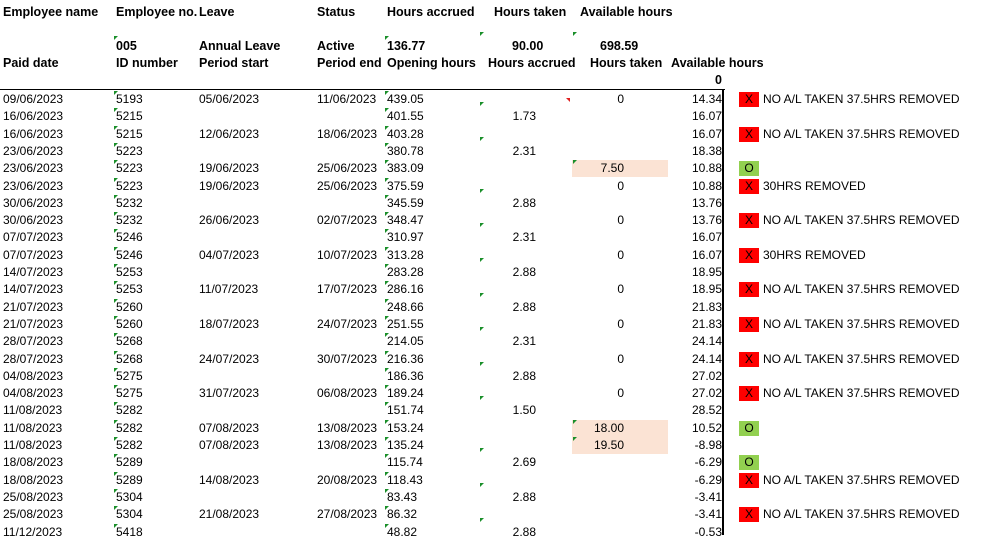 The height and width of the screenshot is (541, 999). What do you see at coordinates (33, 289) in the screenshot?
I see `paid-date-cell: 14/07/2023` at bounding box center [33, 289].